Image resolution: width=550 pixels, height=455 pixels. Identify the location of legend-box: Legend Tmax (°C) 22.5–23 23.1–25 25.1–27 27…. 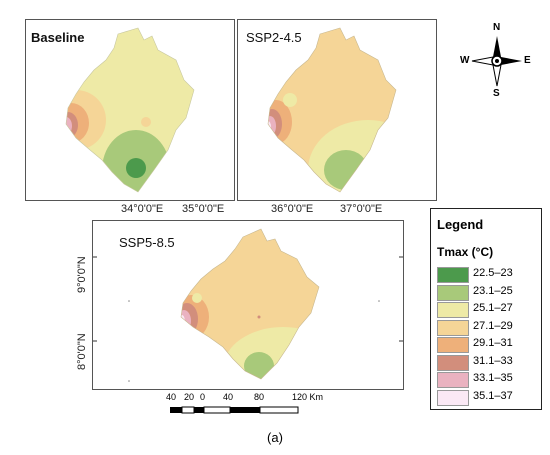
(486, 309).